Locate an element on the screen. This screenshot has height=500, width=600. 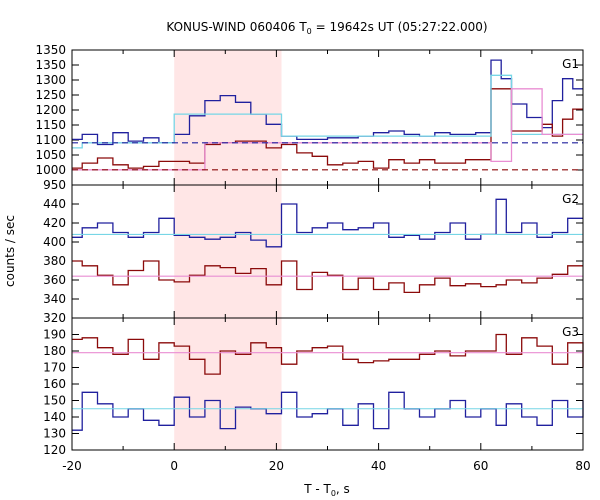
x-axis-label-sub: 0 is located at coordinates (333, 493).